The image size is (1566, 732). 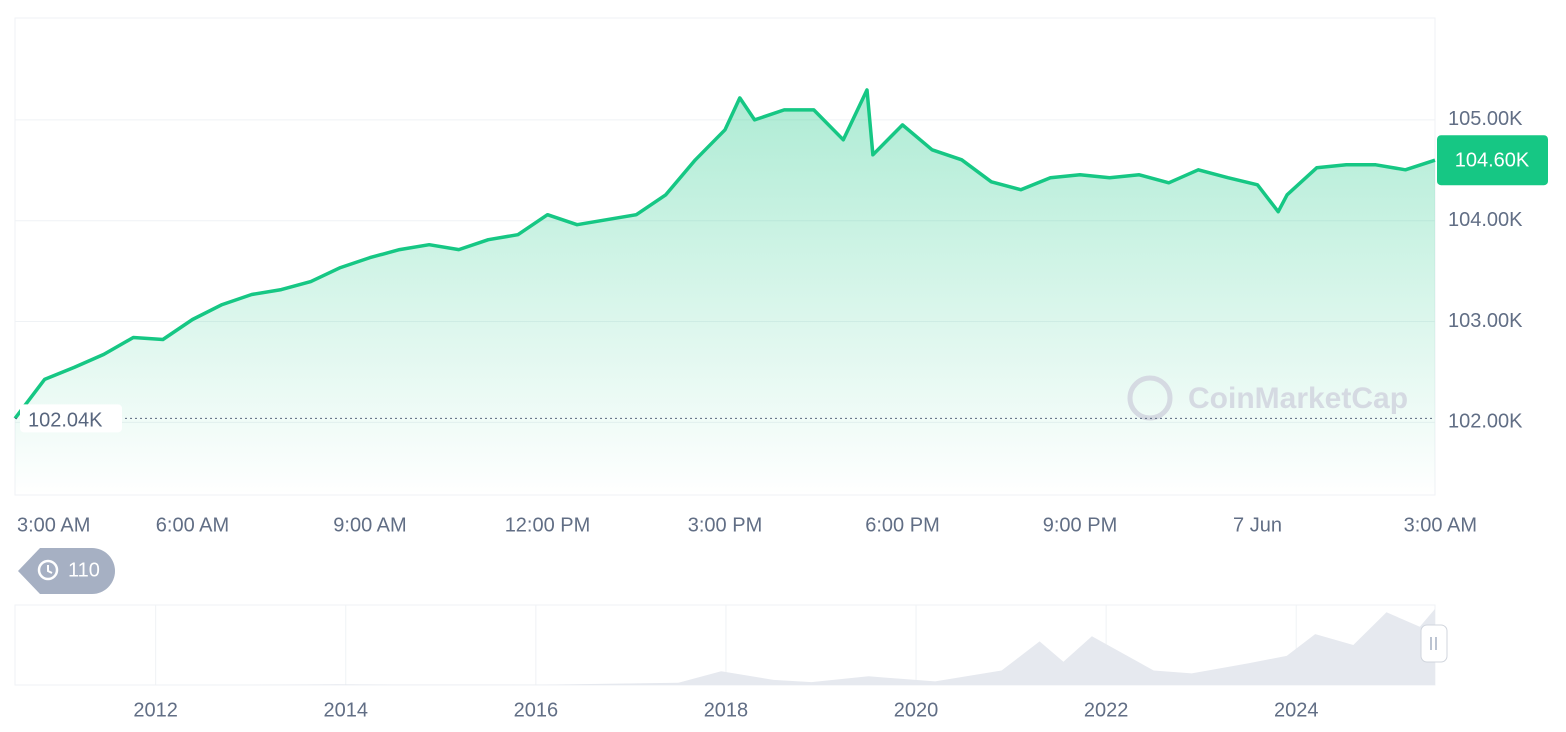 I want to click on nav-tick-label: 2022, so click(x=1106, y=710).